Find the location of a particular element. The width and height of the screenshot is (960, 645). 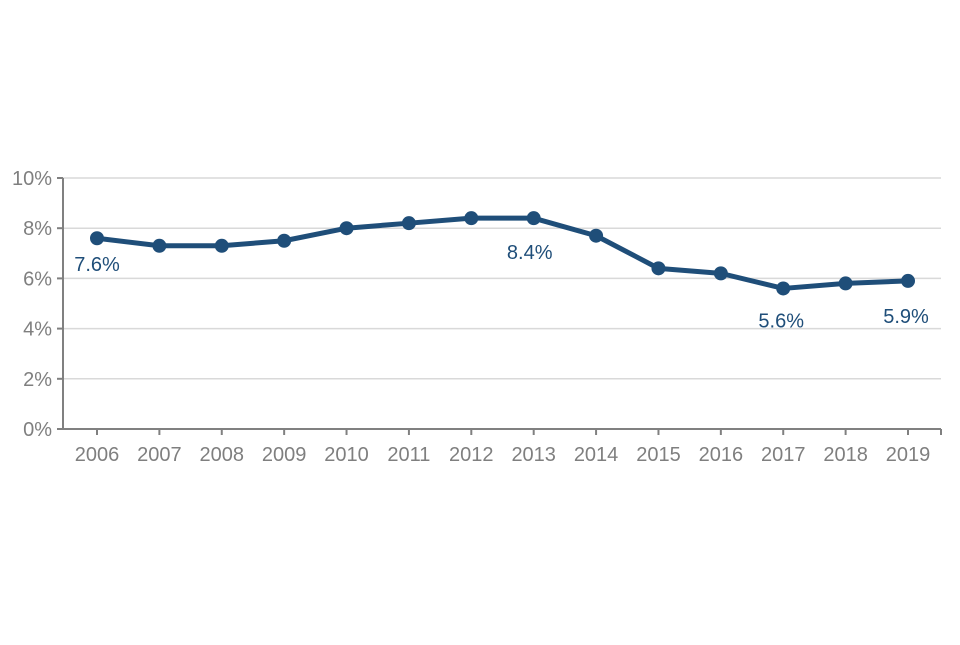

x-axis-tick-label: 2014 is located at coordinates (596, 455).